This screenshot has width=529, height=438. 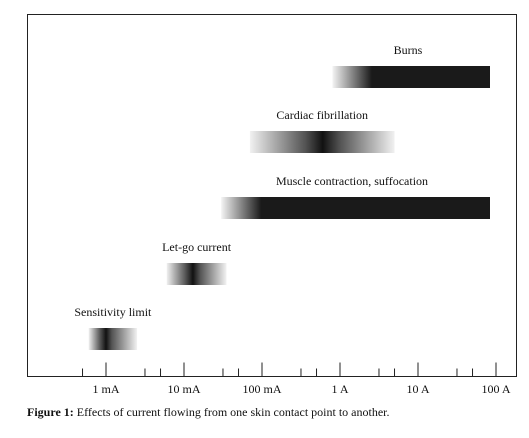 I want to click on x-tick-label: 1 mA, so click(x=106, y=389).